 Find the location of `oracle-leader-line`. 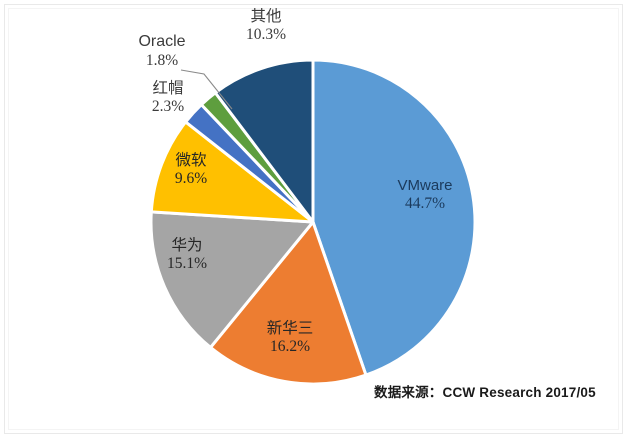

oracle-leader-line is located at coordinates (206, 89).